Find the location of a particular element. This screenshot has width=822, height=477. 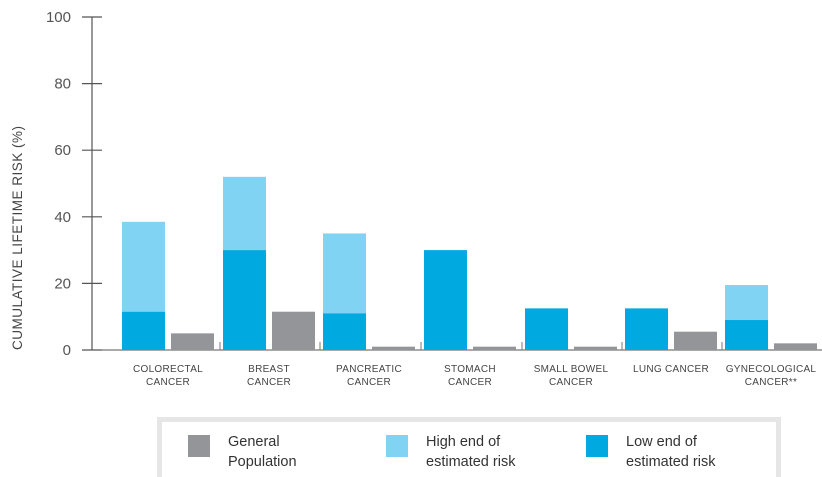

y-tick-label: 80 is located at coordinates (62, 84).